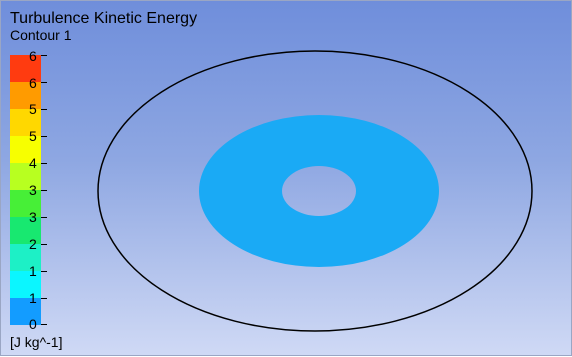 This screenshot has height=357, width=572. Describe the element at coordinates (41, 35) in the screenshot. I see `plot-subtitle: Contour 1` at that location.